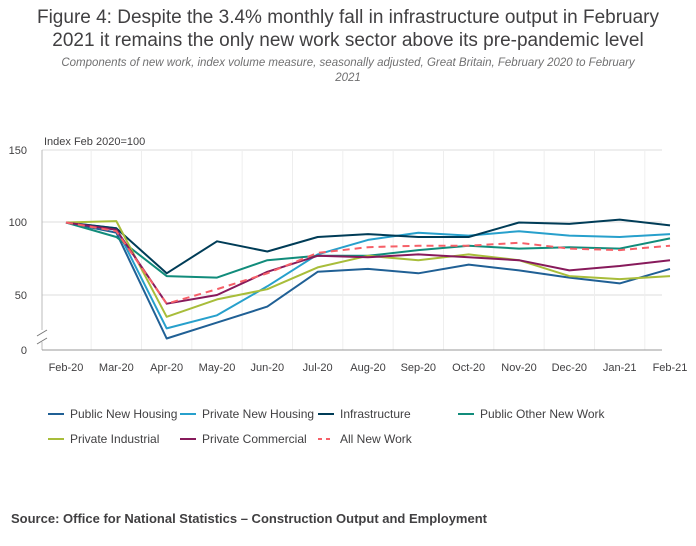  Describe the element at coordinates (18, 223) in the screenshot. I see `y-tick-label: 100` at that location.